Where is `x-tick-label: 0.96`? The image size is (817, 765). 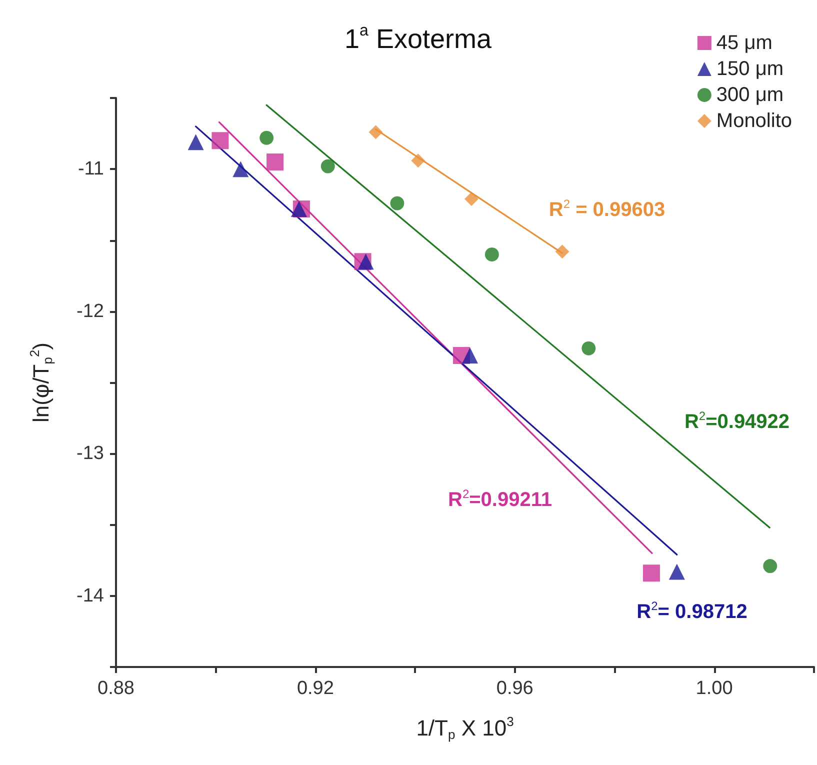 x-tick-label: 0.96 is located at coordinates (515, 688).